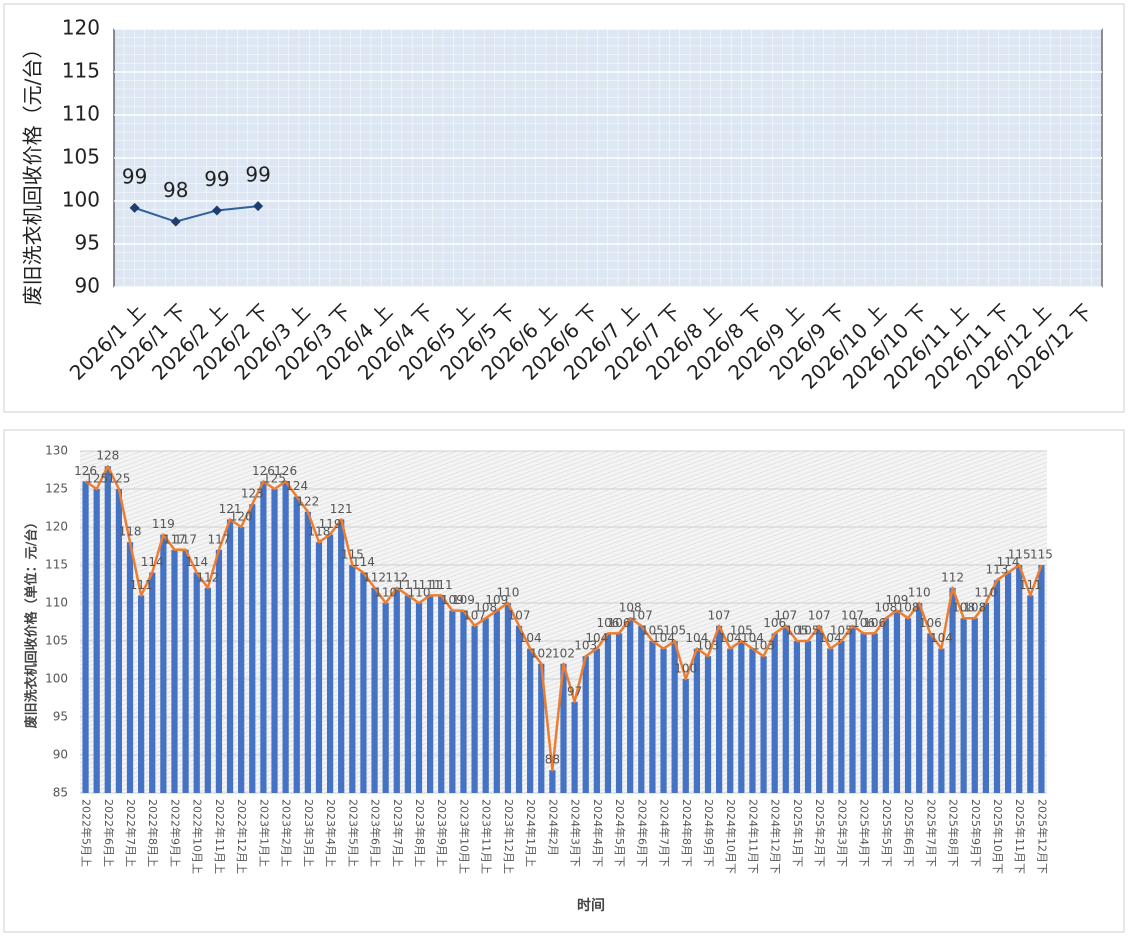 Image resolution: width=1128 pixels, height=936 pixels. I want to click on y-axis-title: 废旧洗衣机回收价格（元/台）, so click(33, 172).